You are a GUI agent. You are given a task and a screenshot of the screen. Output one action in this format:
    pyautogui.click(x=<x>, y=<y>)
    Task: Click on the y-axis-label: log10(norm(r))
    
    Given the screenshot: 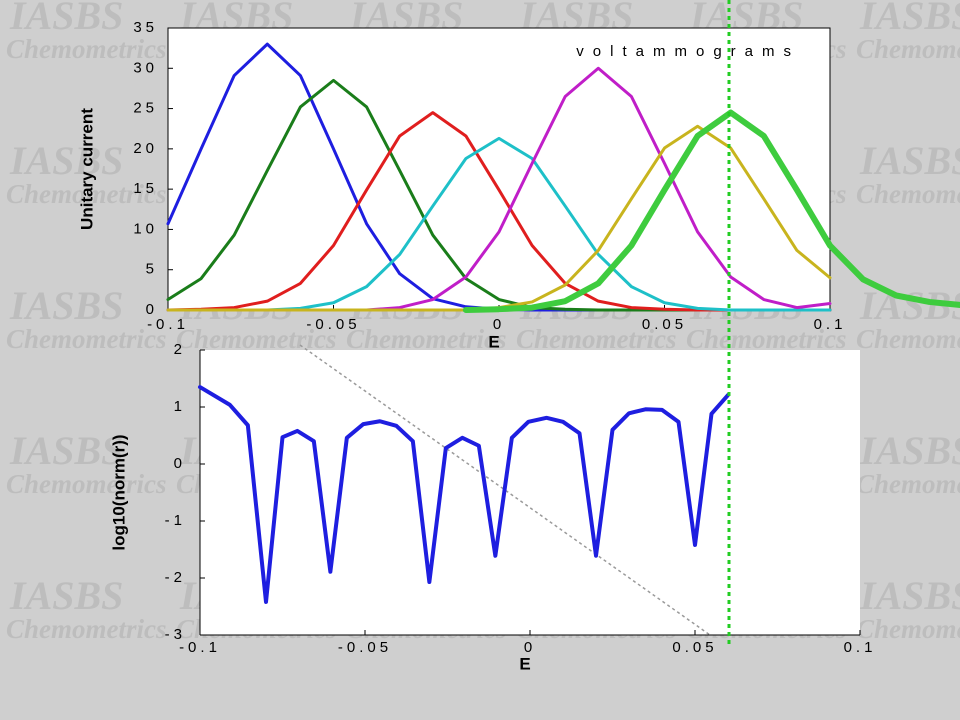 What is the action you would take?
    pyautogui.click(x=118, y=492)
    